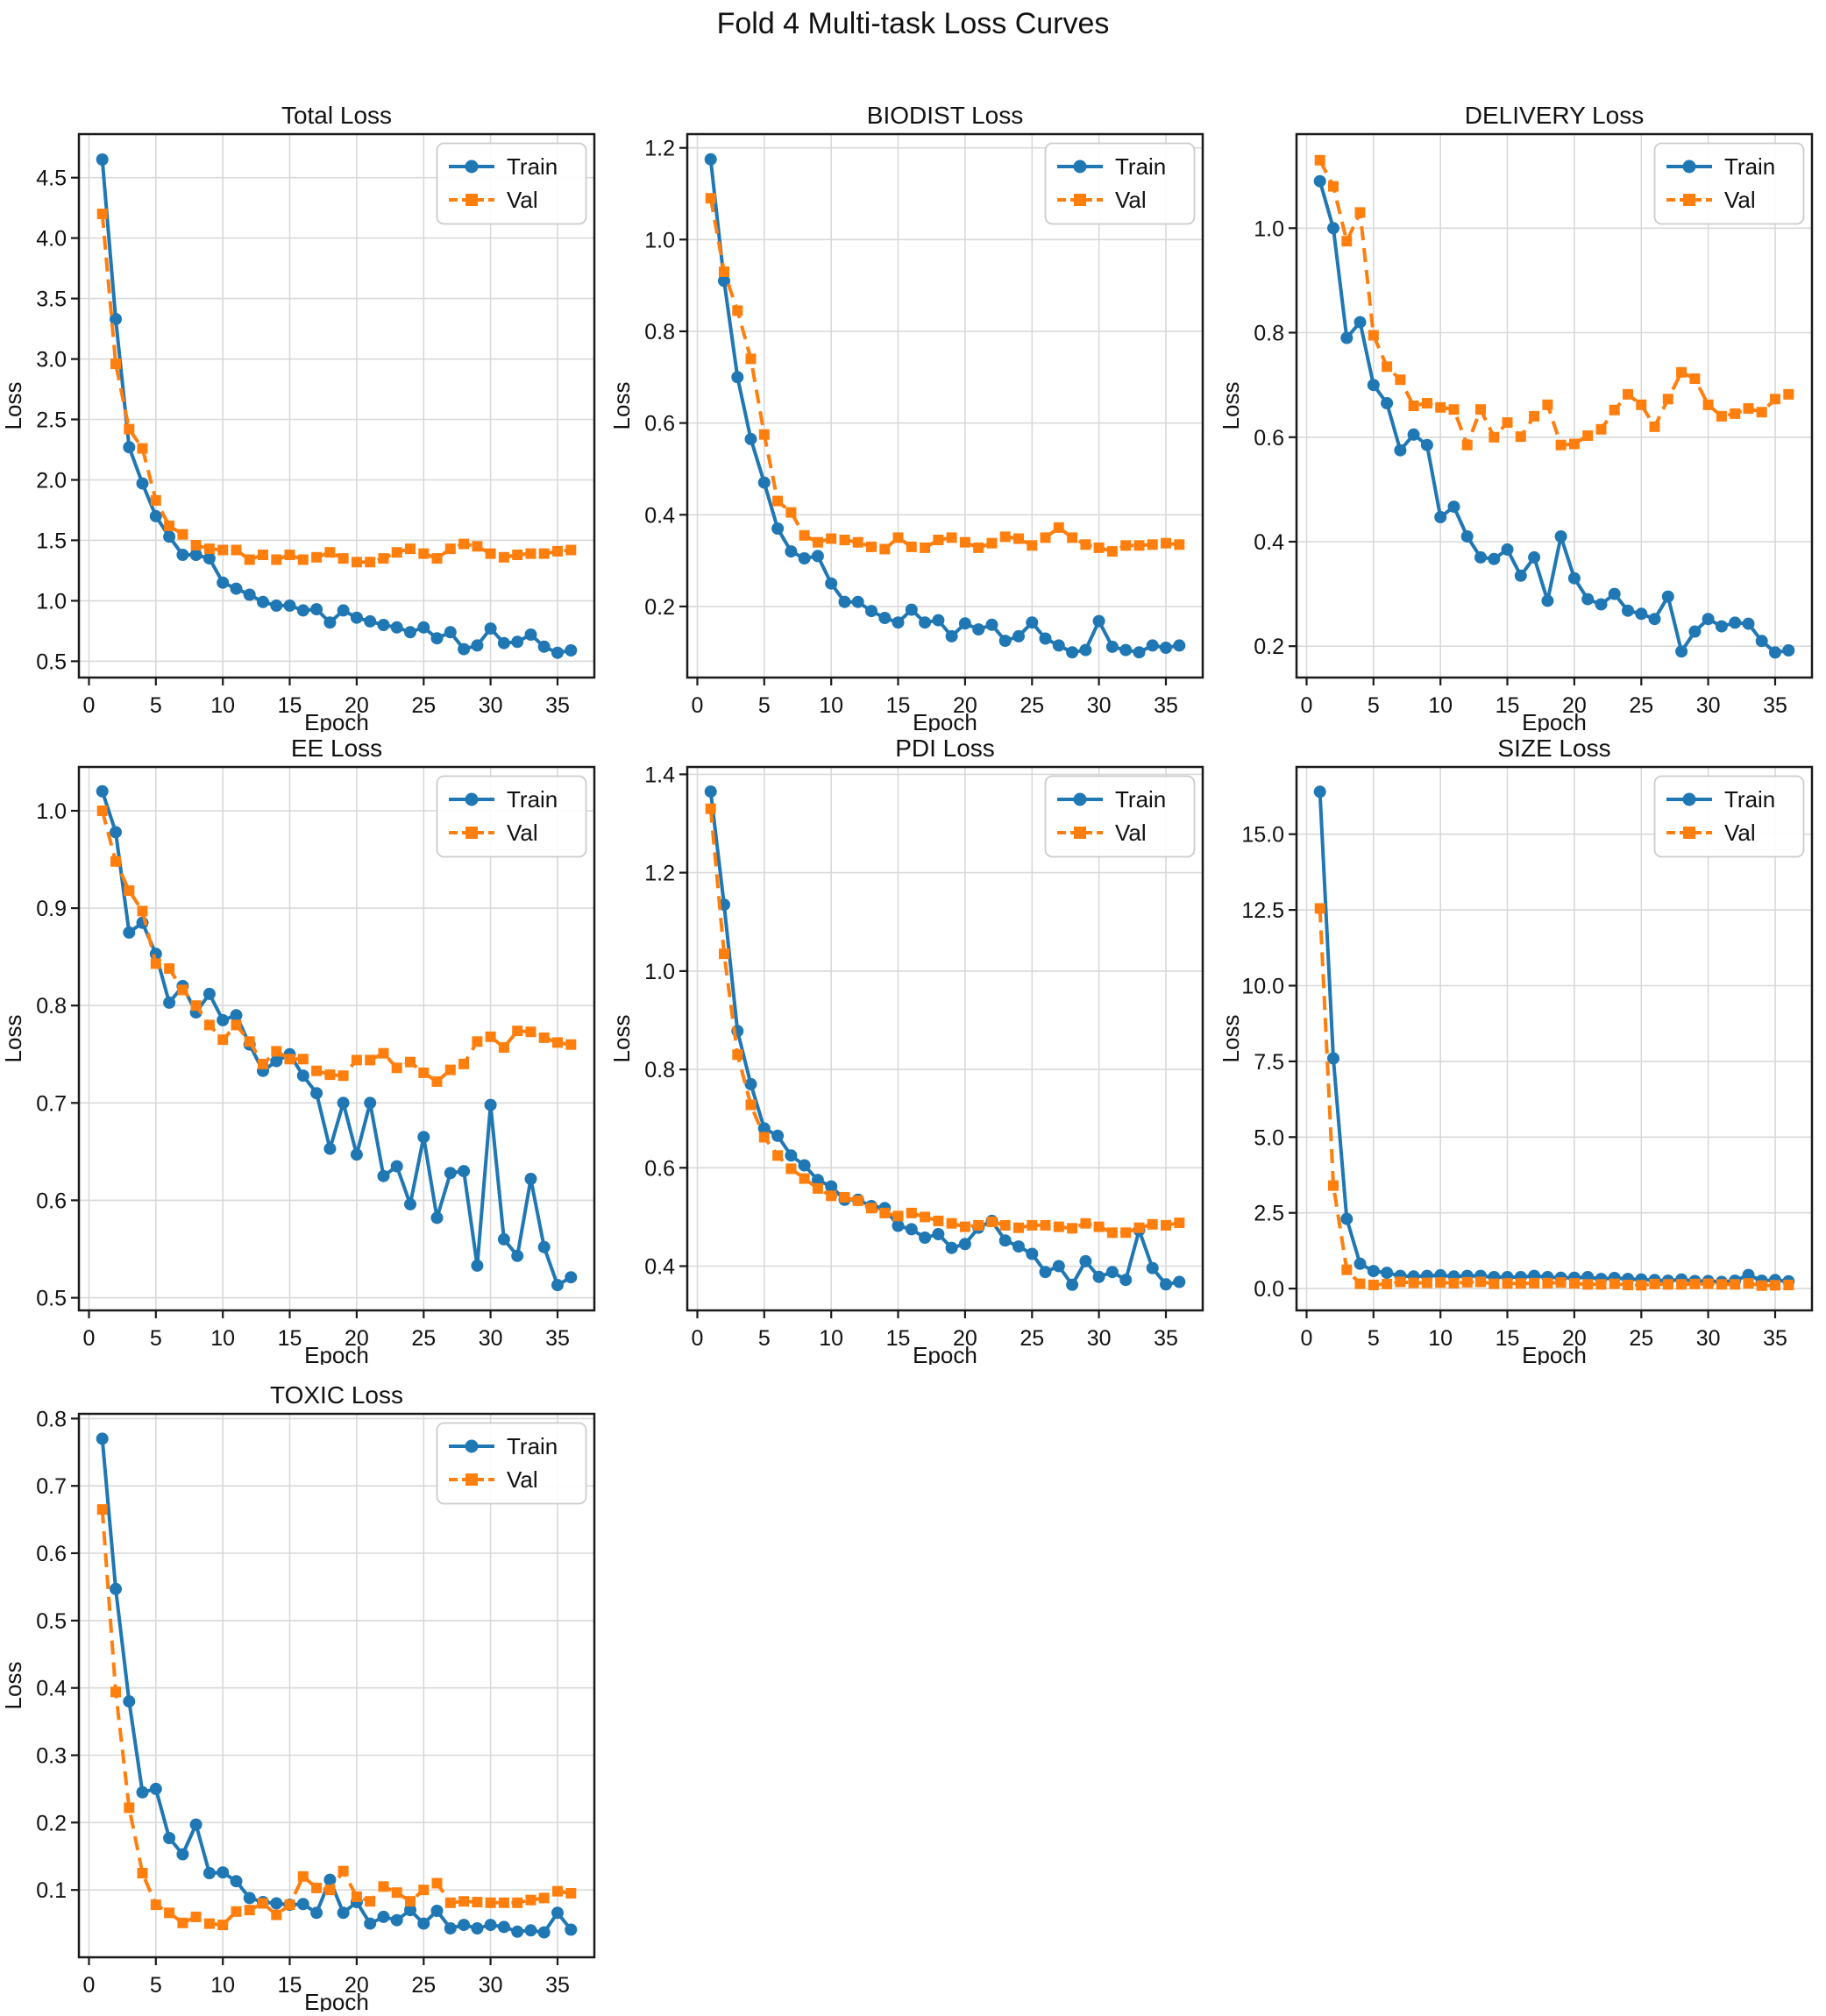 This screenshot has width=1826, height=2016. I want to click on y-tick-label: 0.1, so click(52, 1890).